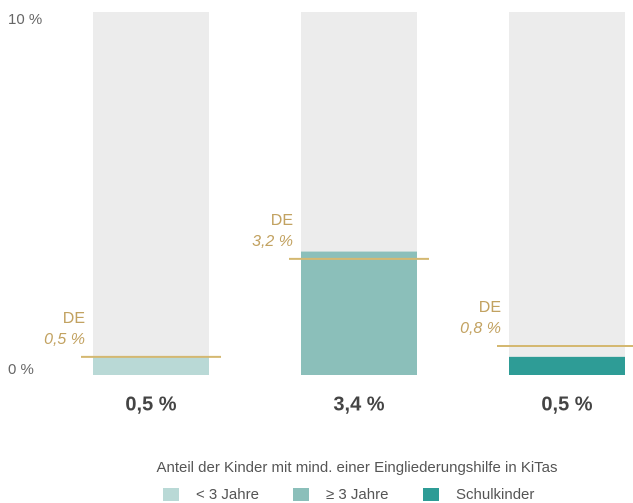 This screenshot has width=633, height=503. I want to click on reference-value-label: 0,5 %, so click(64, 339).